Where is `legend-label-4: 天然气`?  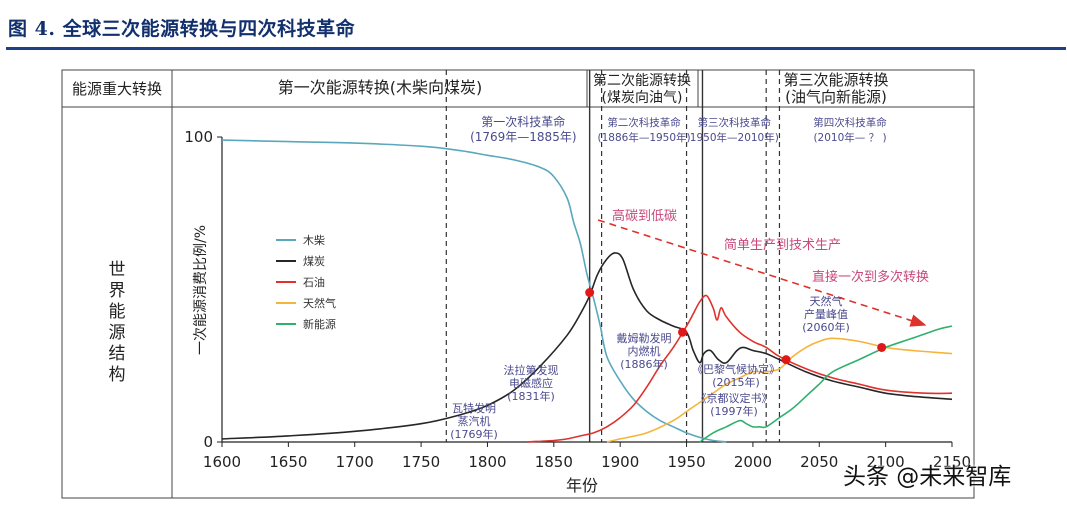
legend-label-4: 天然气 is located at coordinates (319, 303).